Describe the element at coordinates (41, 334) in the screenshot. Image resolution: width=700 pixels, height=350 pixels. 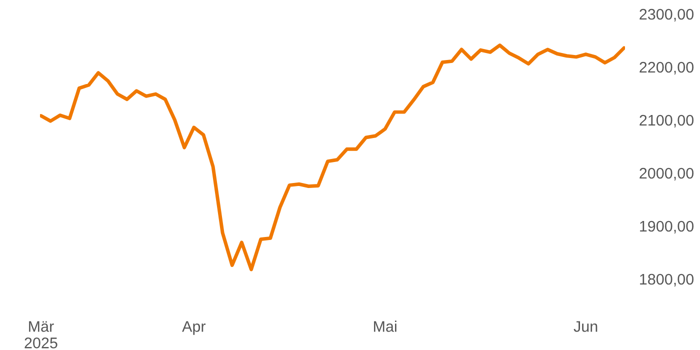
I see `x-tick-label: Mär 2025` at that location.